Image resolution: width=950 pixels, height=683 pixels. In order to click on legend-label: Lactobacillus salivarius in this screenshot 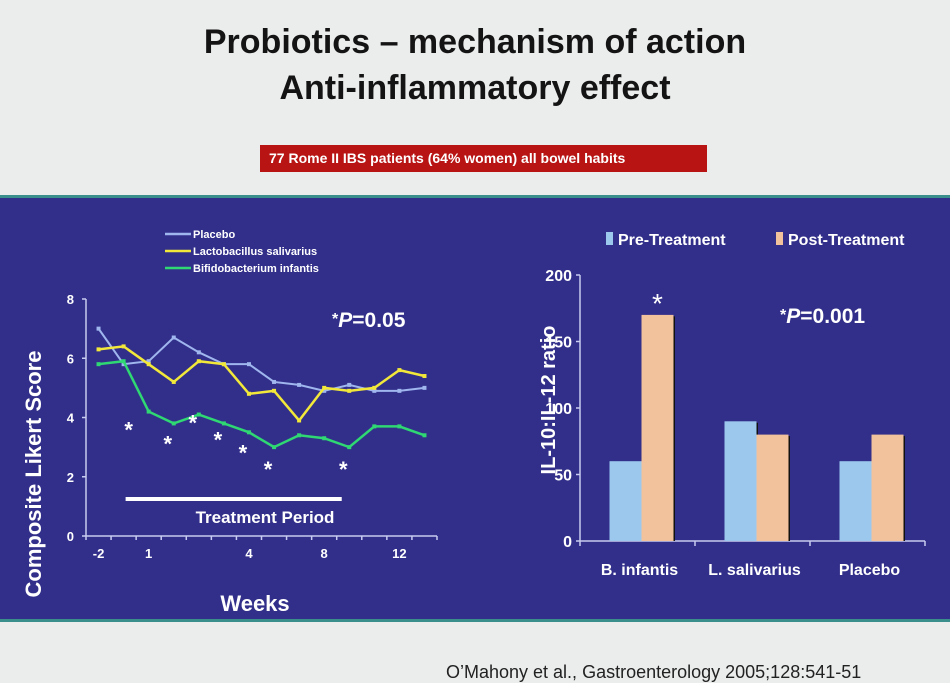, I will do `click(255, 252)`.